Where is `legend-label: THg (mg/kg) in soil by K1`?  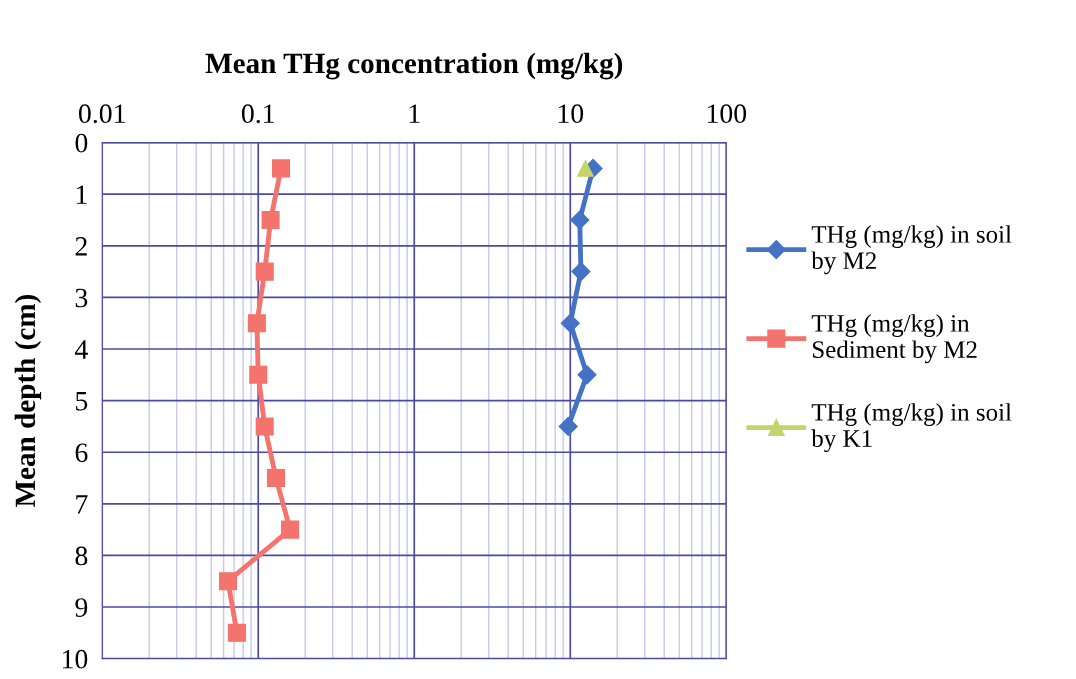
legend-label: THg (mg/kg) in soil by K1 is located at coordinates (911, 428).